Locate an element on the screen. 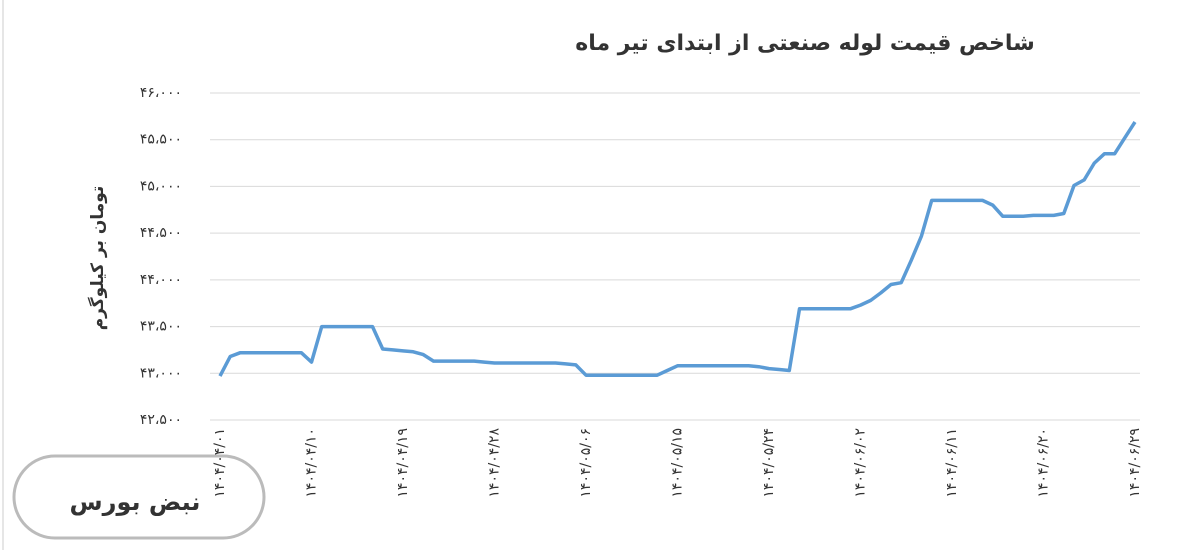  y-tick-label: ۴۳،۰۰۰ is located at coordinates (161, 373).